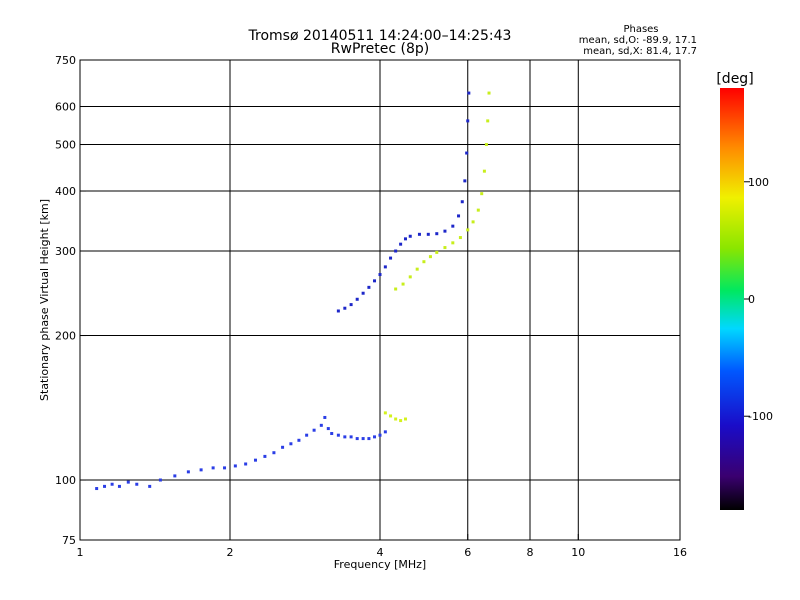 This screenshot has height=600, width=800. Describe the element at coordinates (578, 552) in the screenshot. I see `x-tick-label: 10` at that location.